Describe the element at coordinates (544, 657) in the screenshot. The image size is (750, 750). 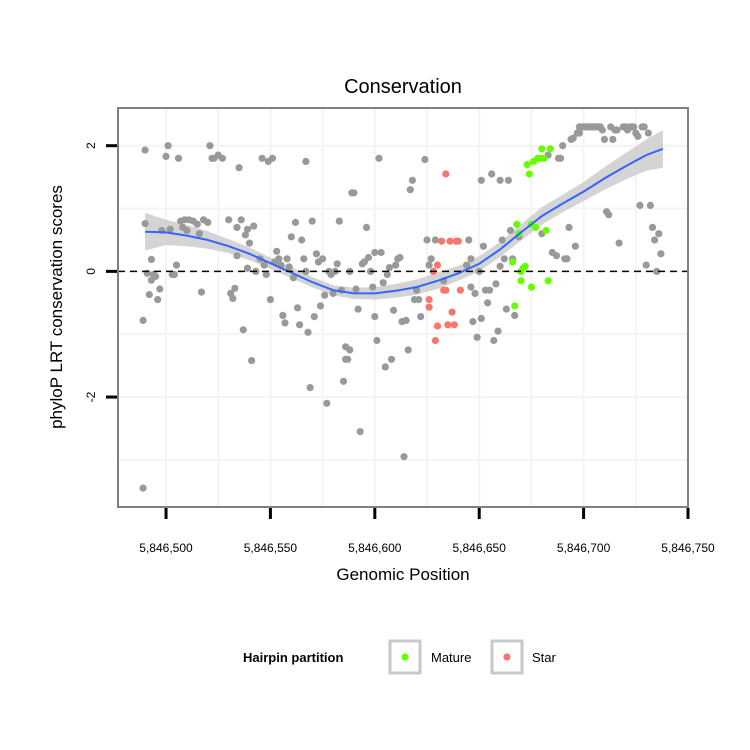
I see `legend-label-star: Star` at that location.